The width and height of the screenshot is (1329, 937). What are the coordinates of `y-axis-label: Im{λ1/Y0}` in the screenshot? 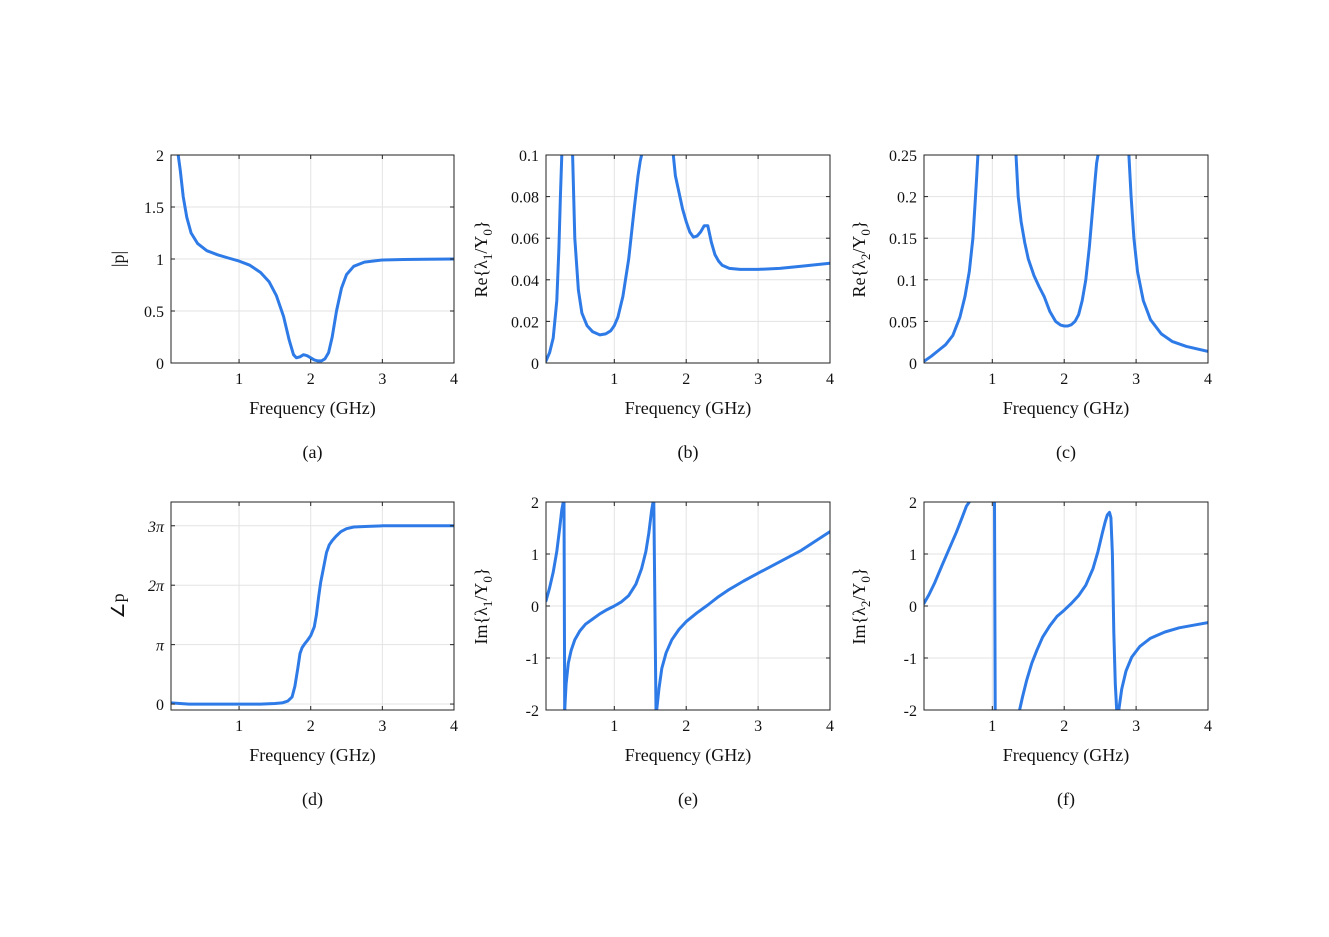 It's located at (483, 605).